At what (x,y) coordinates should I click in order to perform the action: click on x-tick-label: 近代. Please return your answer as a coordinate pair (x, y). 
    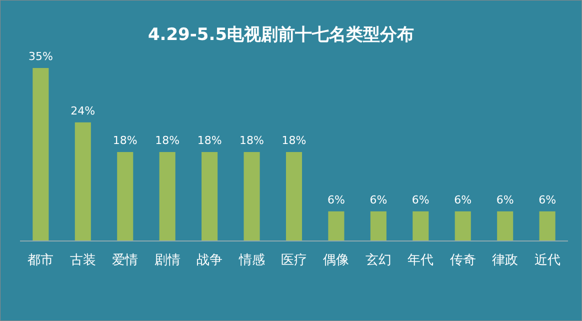
    Looking at the image, I should click on (547, 260).